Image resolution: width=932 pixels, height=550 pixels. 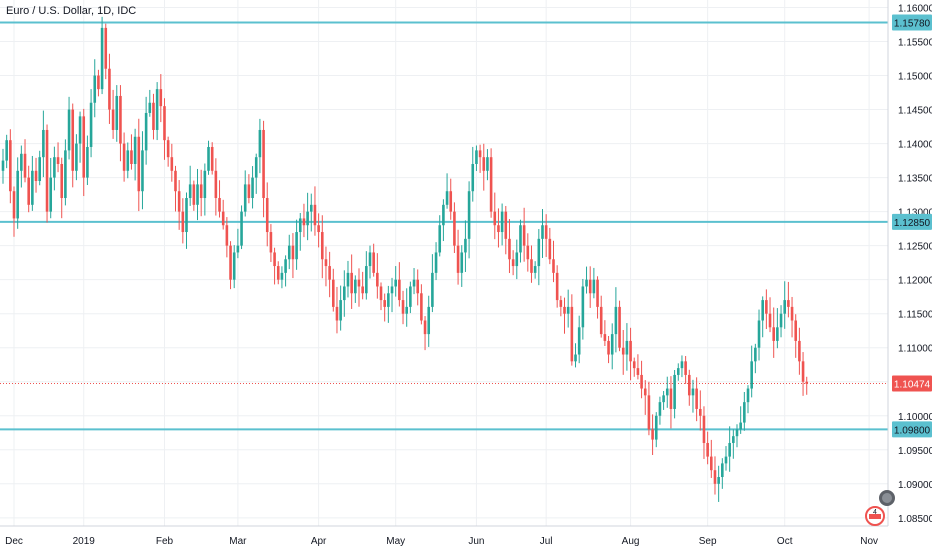 I want to click on economic-event-icon: 4, so click(x=875, y=516).